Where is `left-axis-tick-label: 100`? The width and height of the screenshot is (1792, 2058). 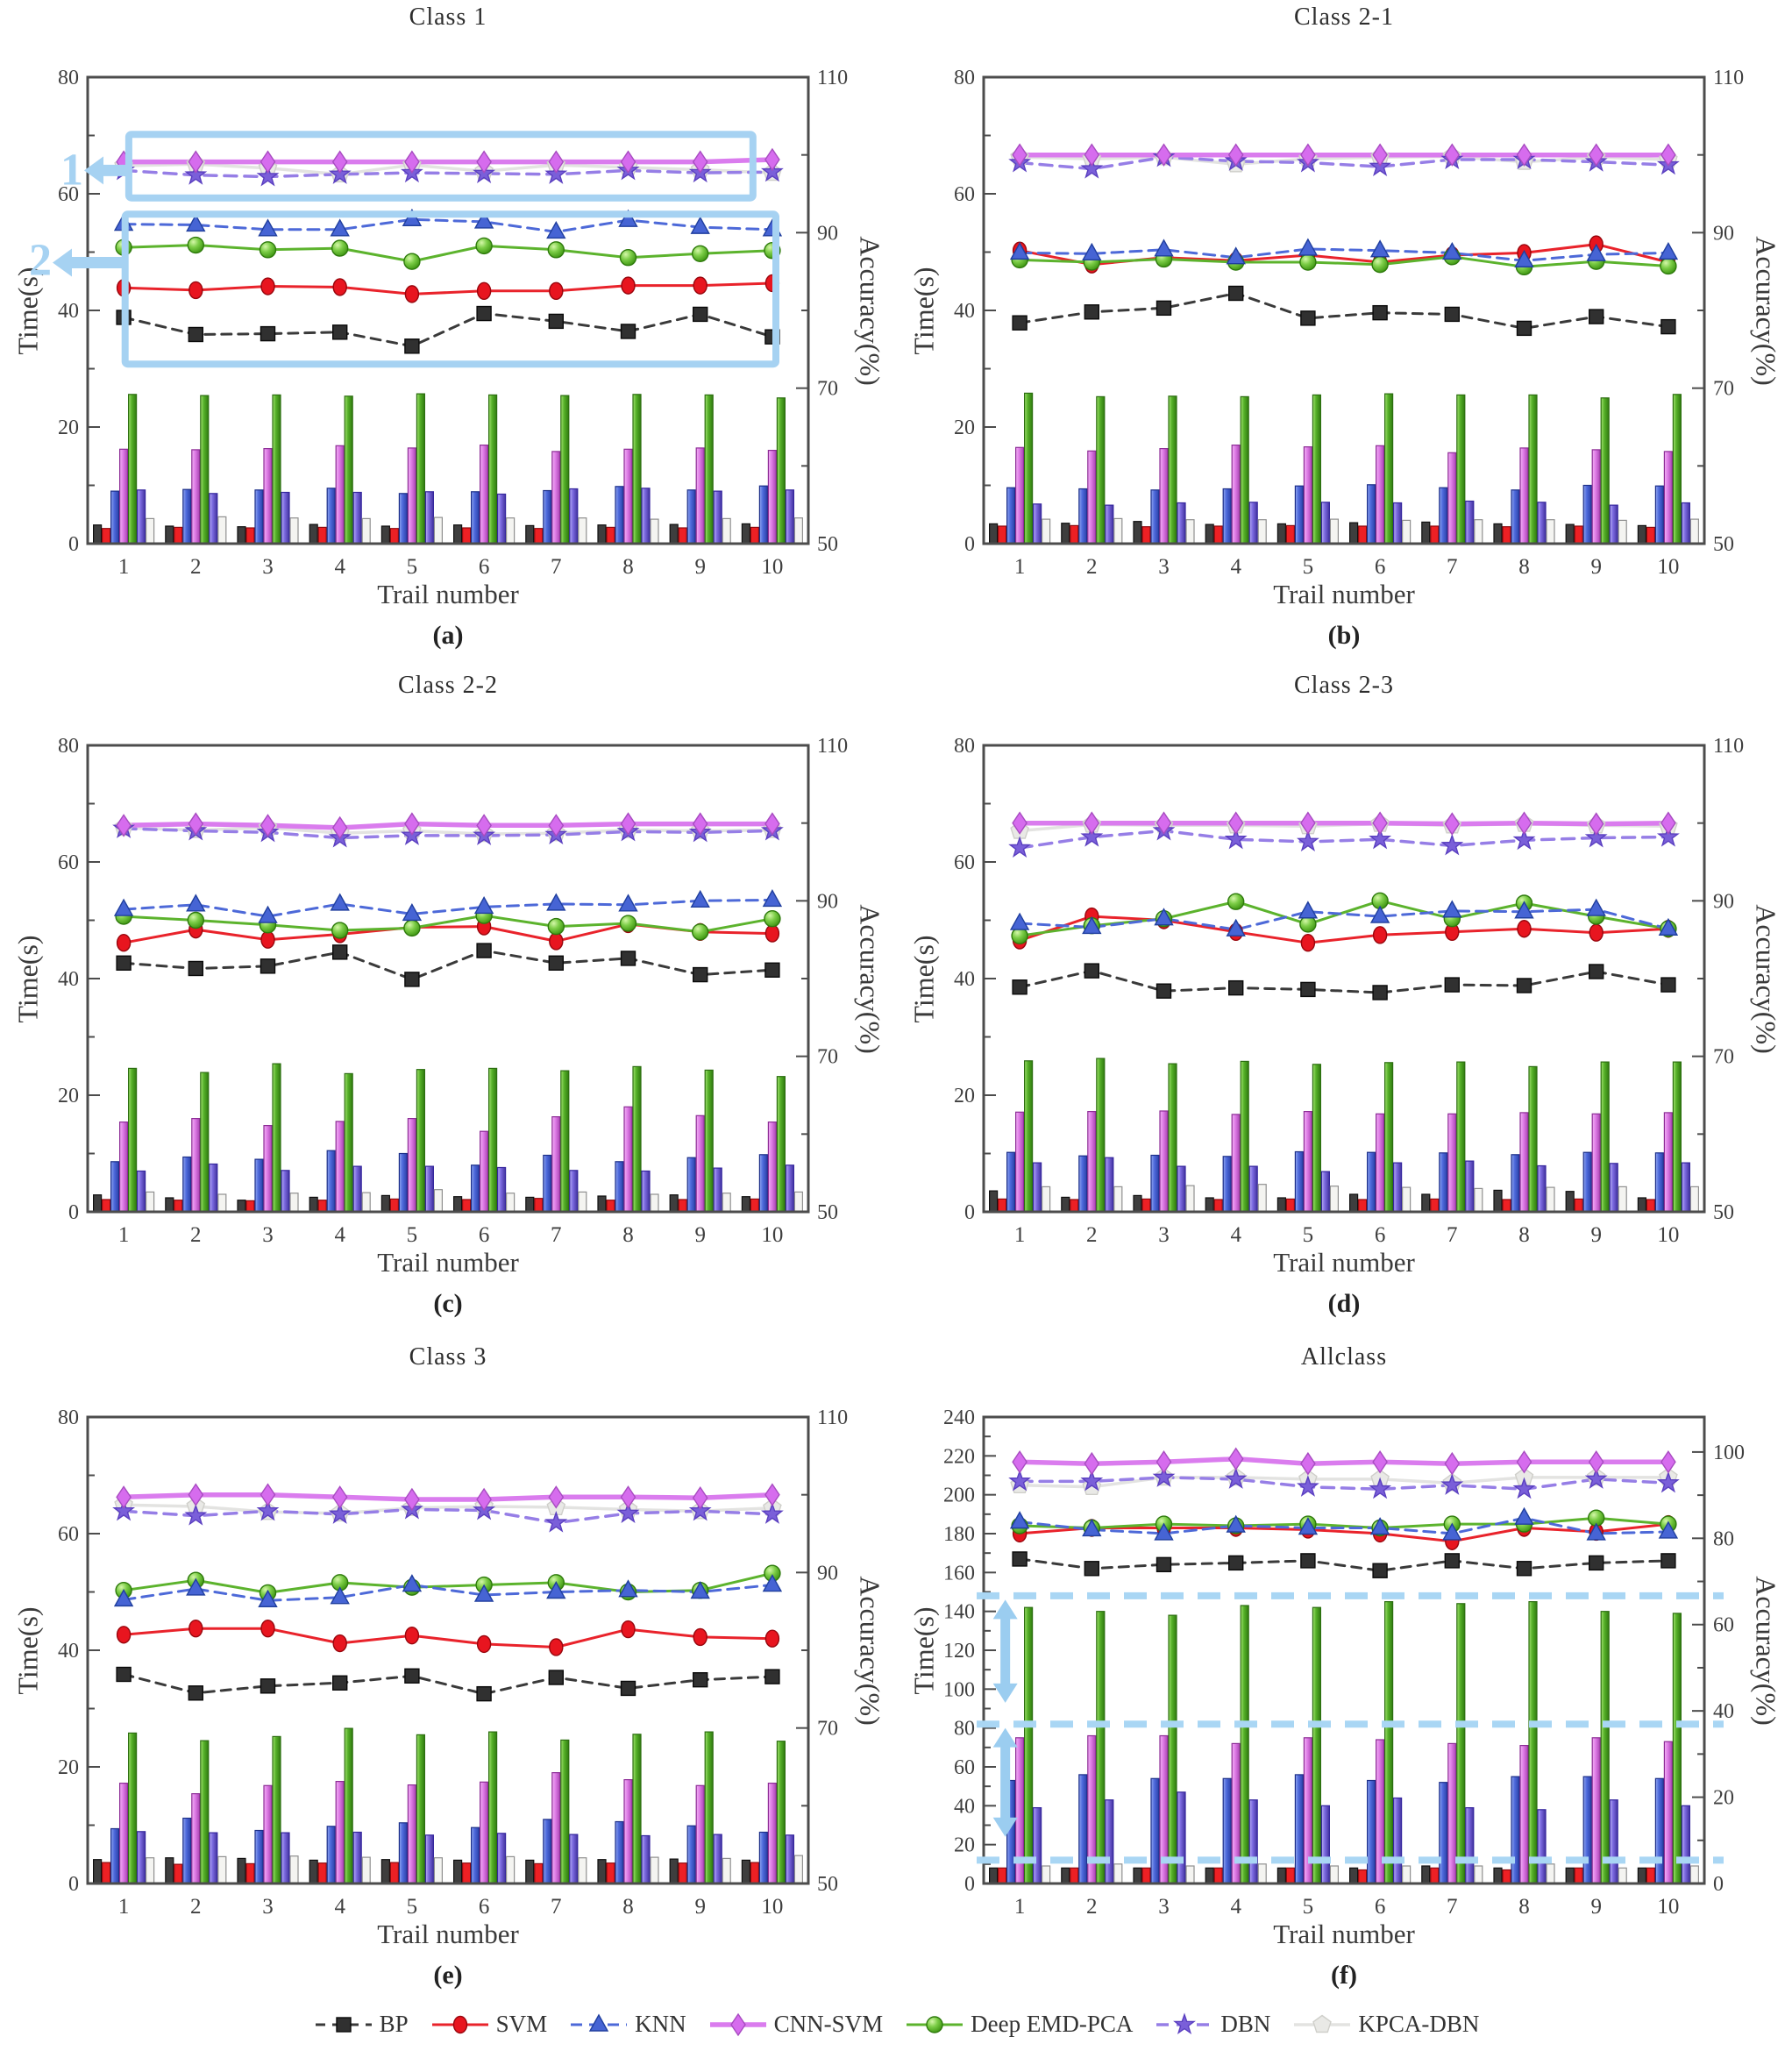 left-axis-tick-label: 100 is located at coordinates (959, 1690).